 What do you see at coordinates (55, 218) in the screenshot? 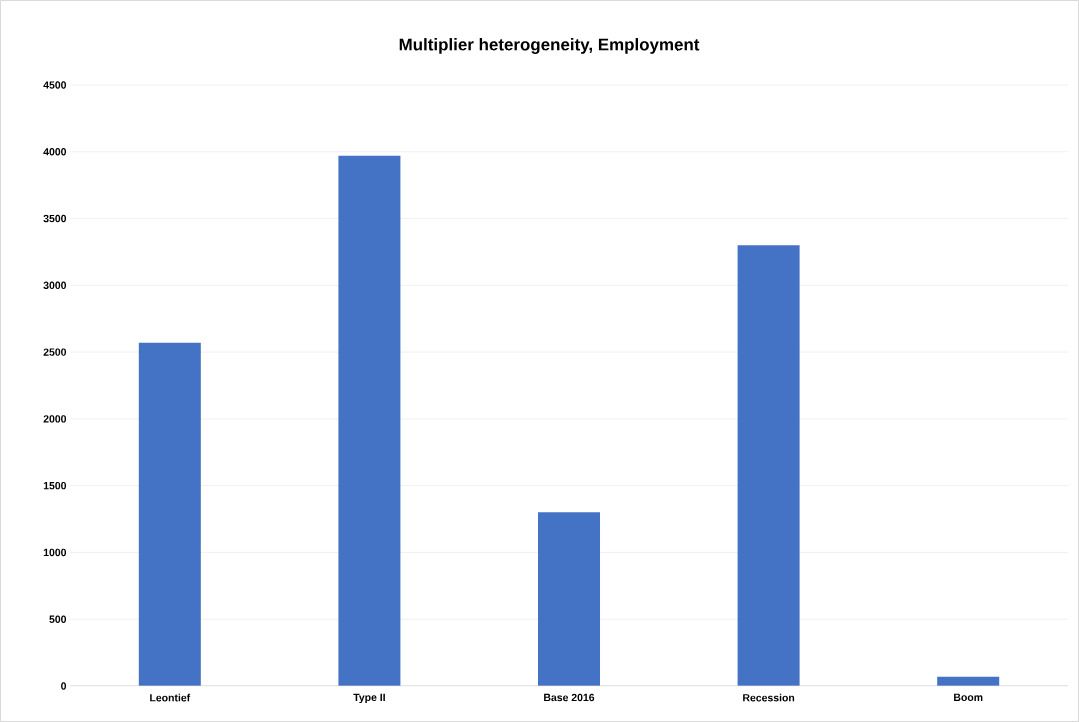
I see `y-tick-label: 3500` at bounding box center [55, 218].